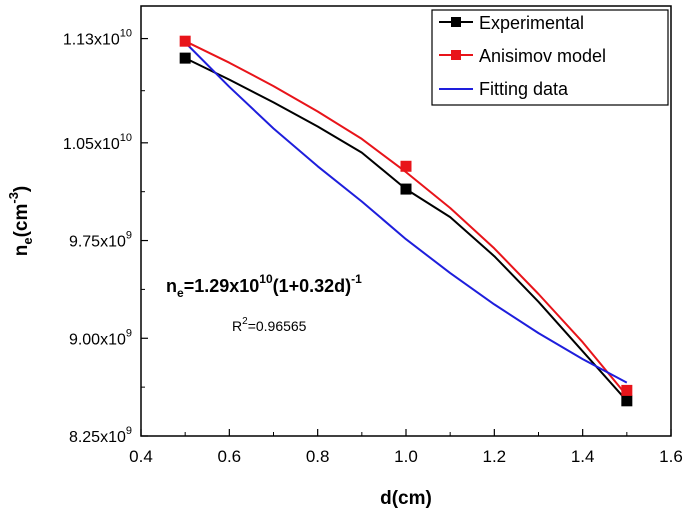 Image resolution: width=683 pixels, height=523 pixels. Describe the element at coordinates (141, 456) in the screenshot. I see `x-tick-label: 0.4` at that location.